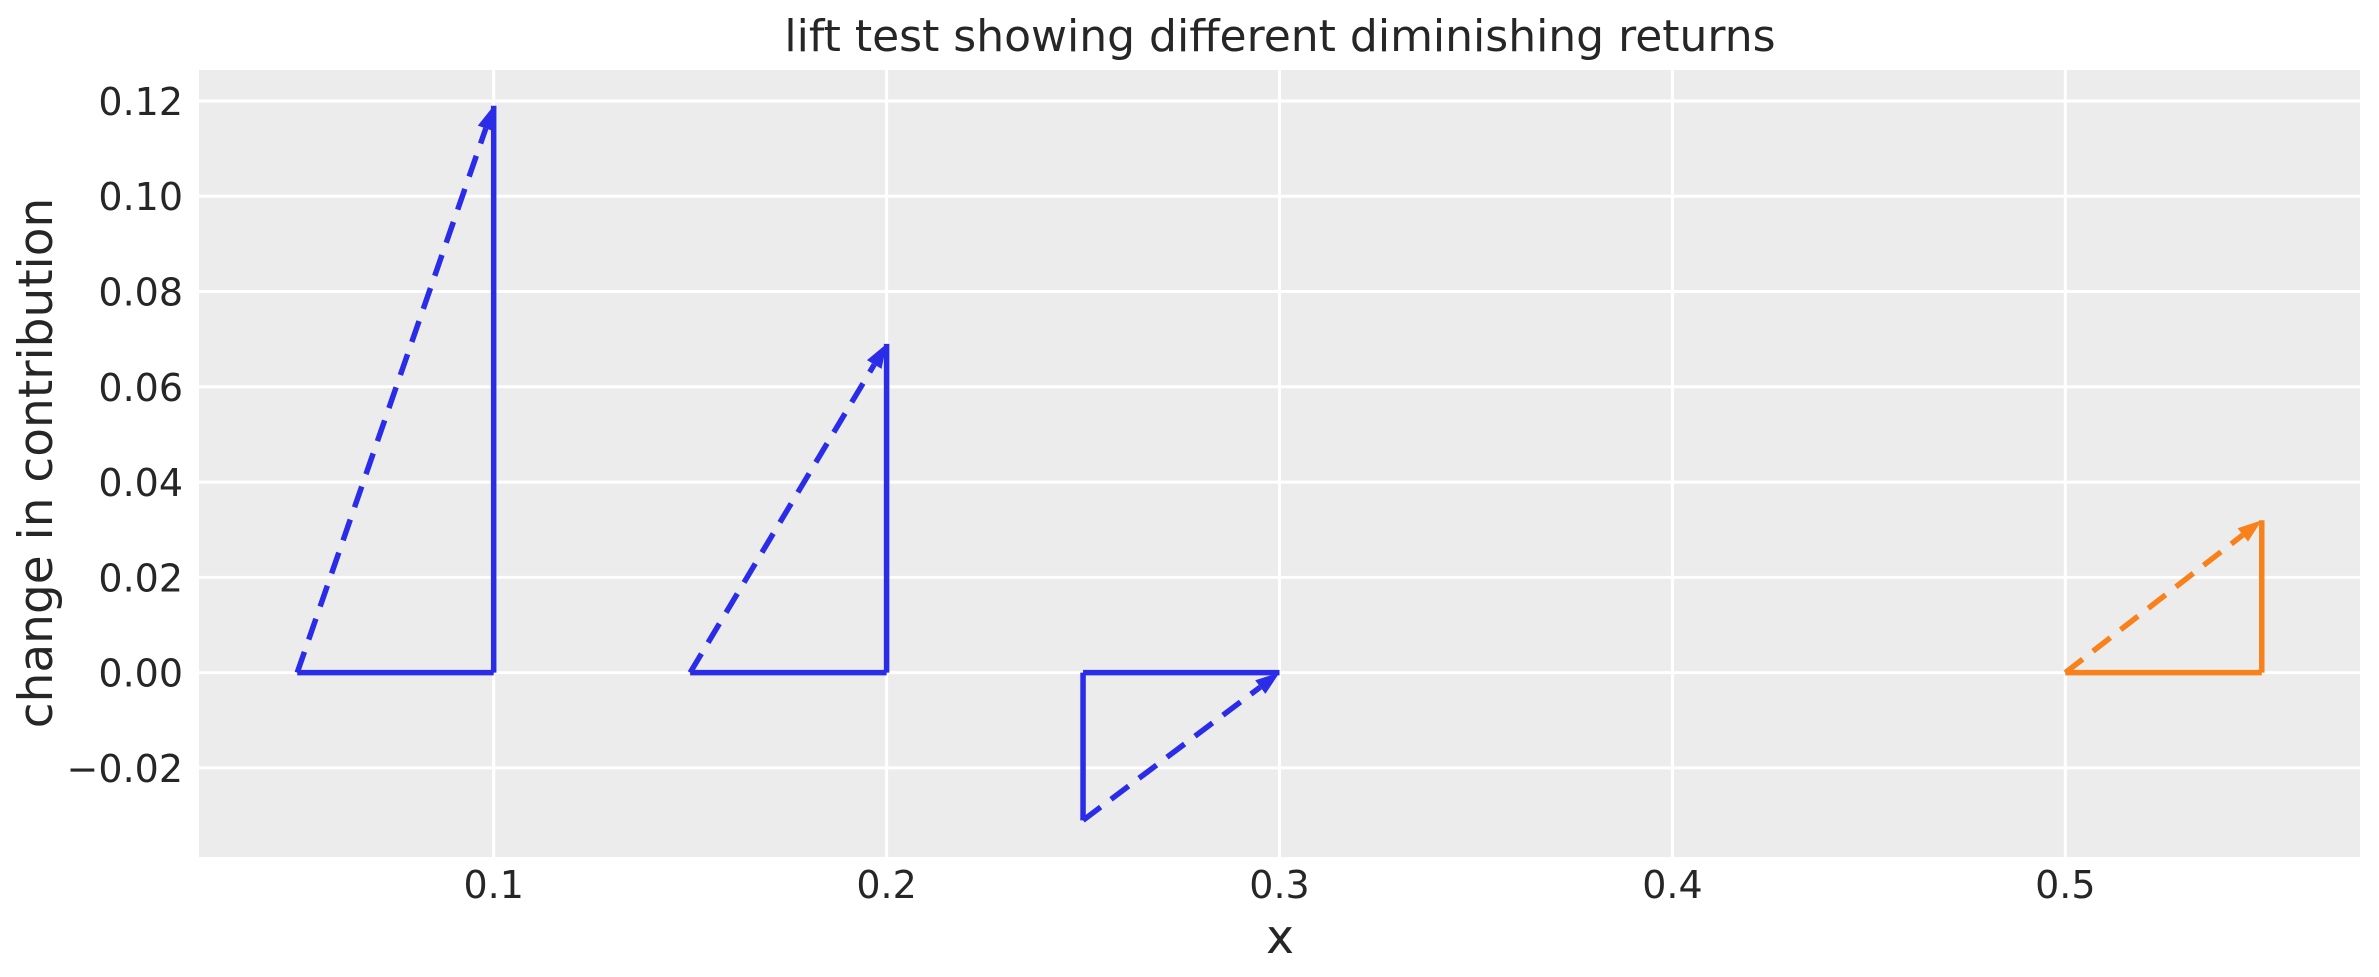  I want to click on x-tick-label: 0.4, so click(1672, 885).